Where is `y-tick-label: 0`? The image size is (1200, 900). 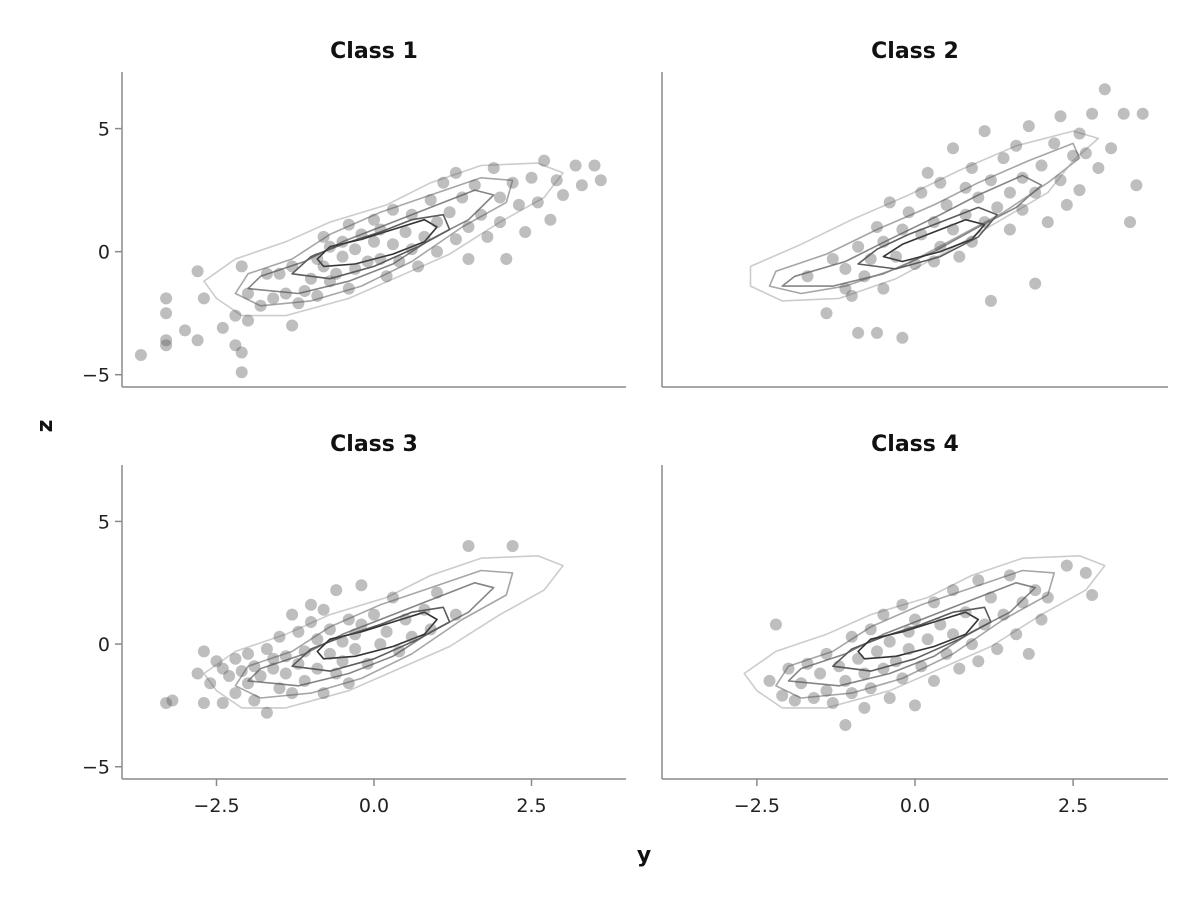
y-tick-label: 0 is located at coordinates (104, 645).